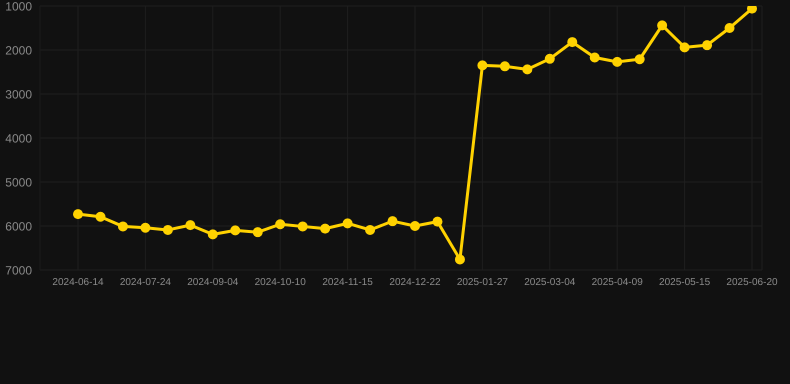 This screenshot has height=384, width=790. What do you see at coordinates (348, 282) in the screenshot?
I see `x-tick-label: 2024-11-15` at bounding box center [348, 282].